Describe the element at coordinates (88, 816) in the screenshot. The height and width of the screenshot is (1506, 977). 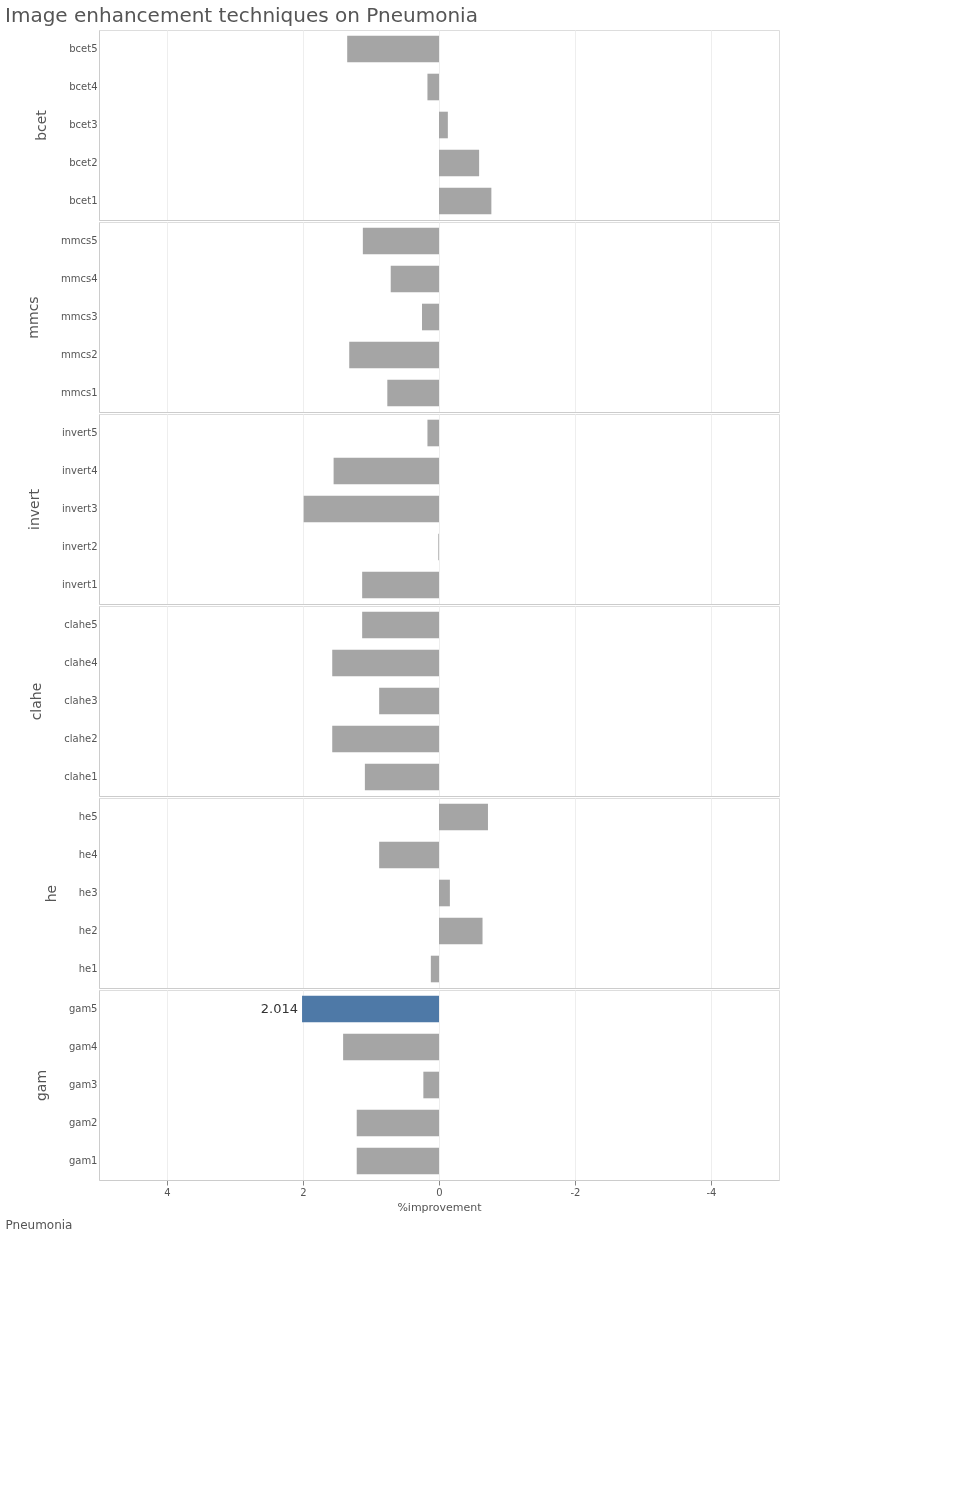
I see `y-tick-label: he5` at that location.